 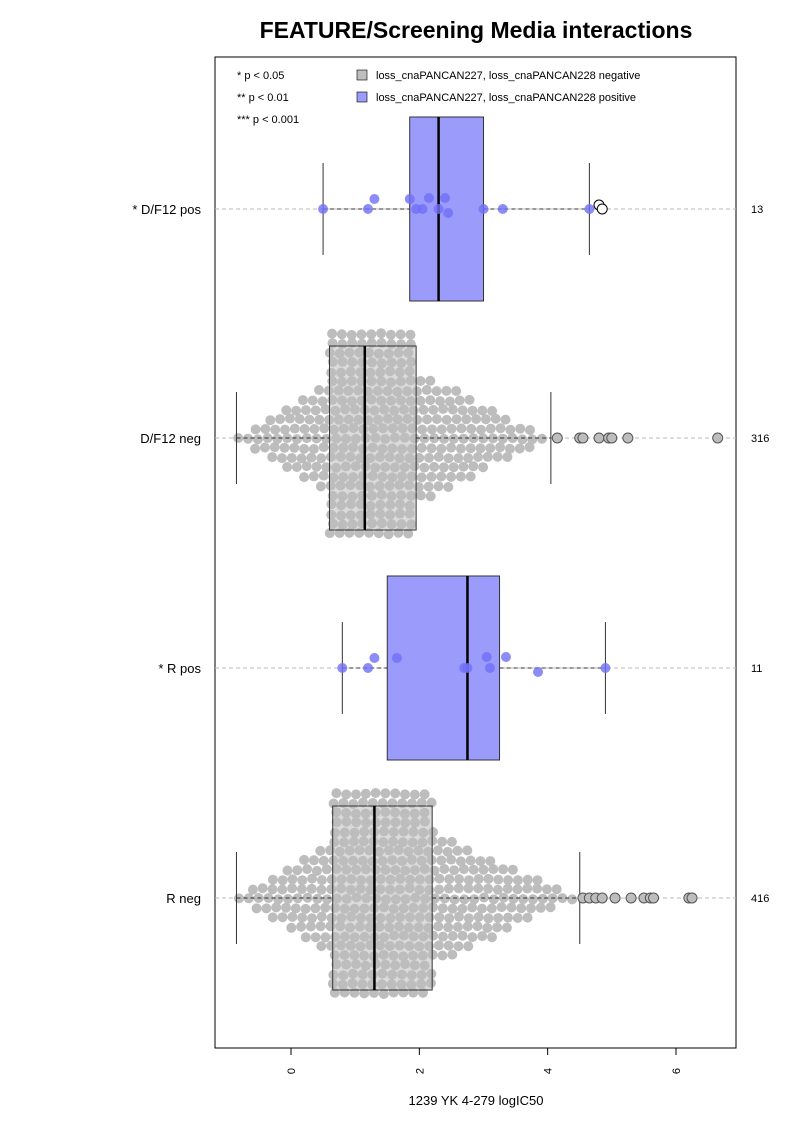 What do you see at coordinates (362, 97) in the screenshot?
I see `legend-swatch-positive` at bounding box center [362, 97].